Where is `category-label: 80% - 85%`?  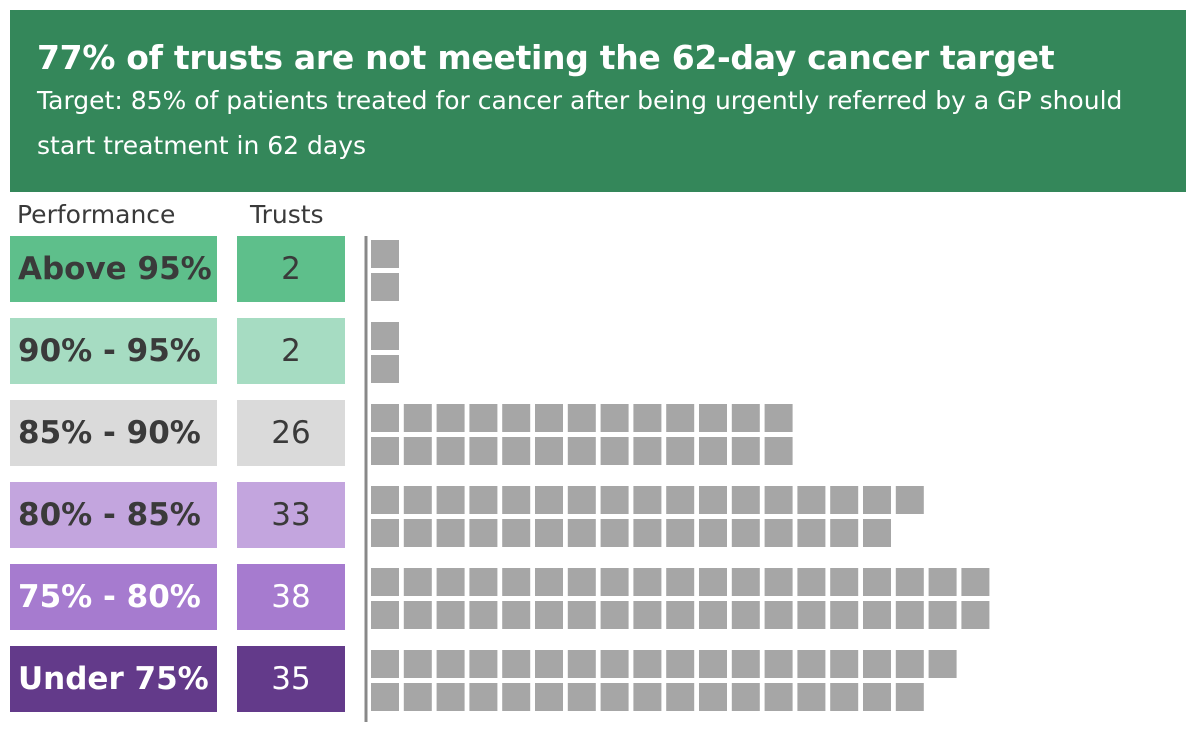
category-label: 80% - 85% is located at coordinates (113, 515).